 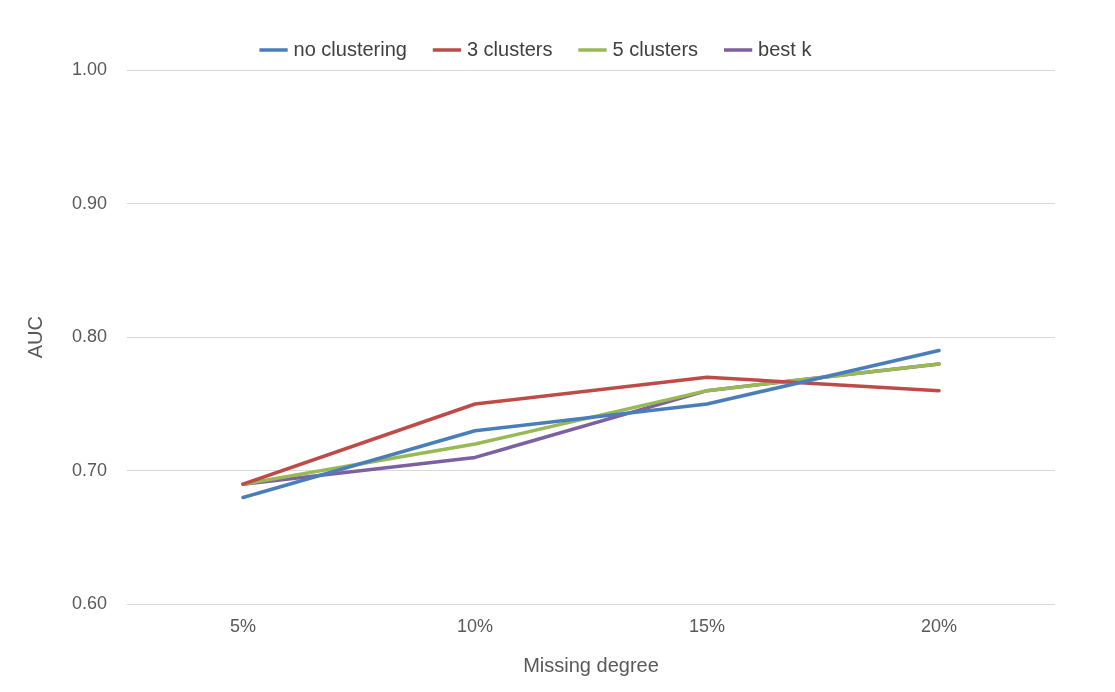 I want to click on legend-label: best k, so click(x=785, y=48).